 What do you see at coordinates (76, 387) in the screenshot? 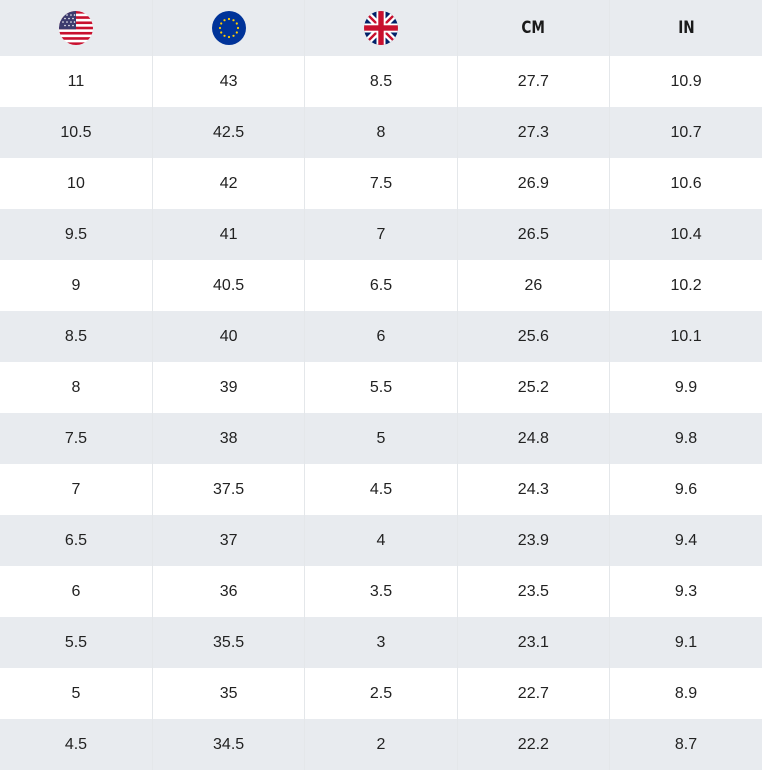
I see `us-size-cell: 8` at bounding box center [76, 387].